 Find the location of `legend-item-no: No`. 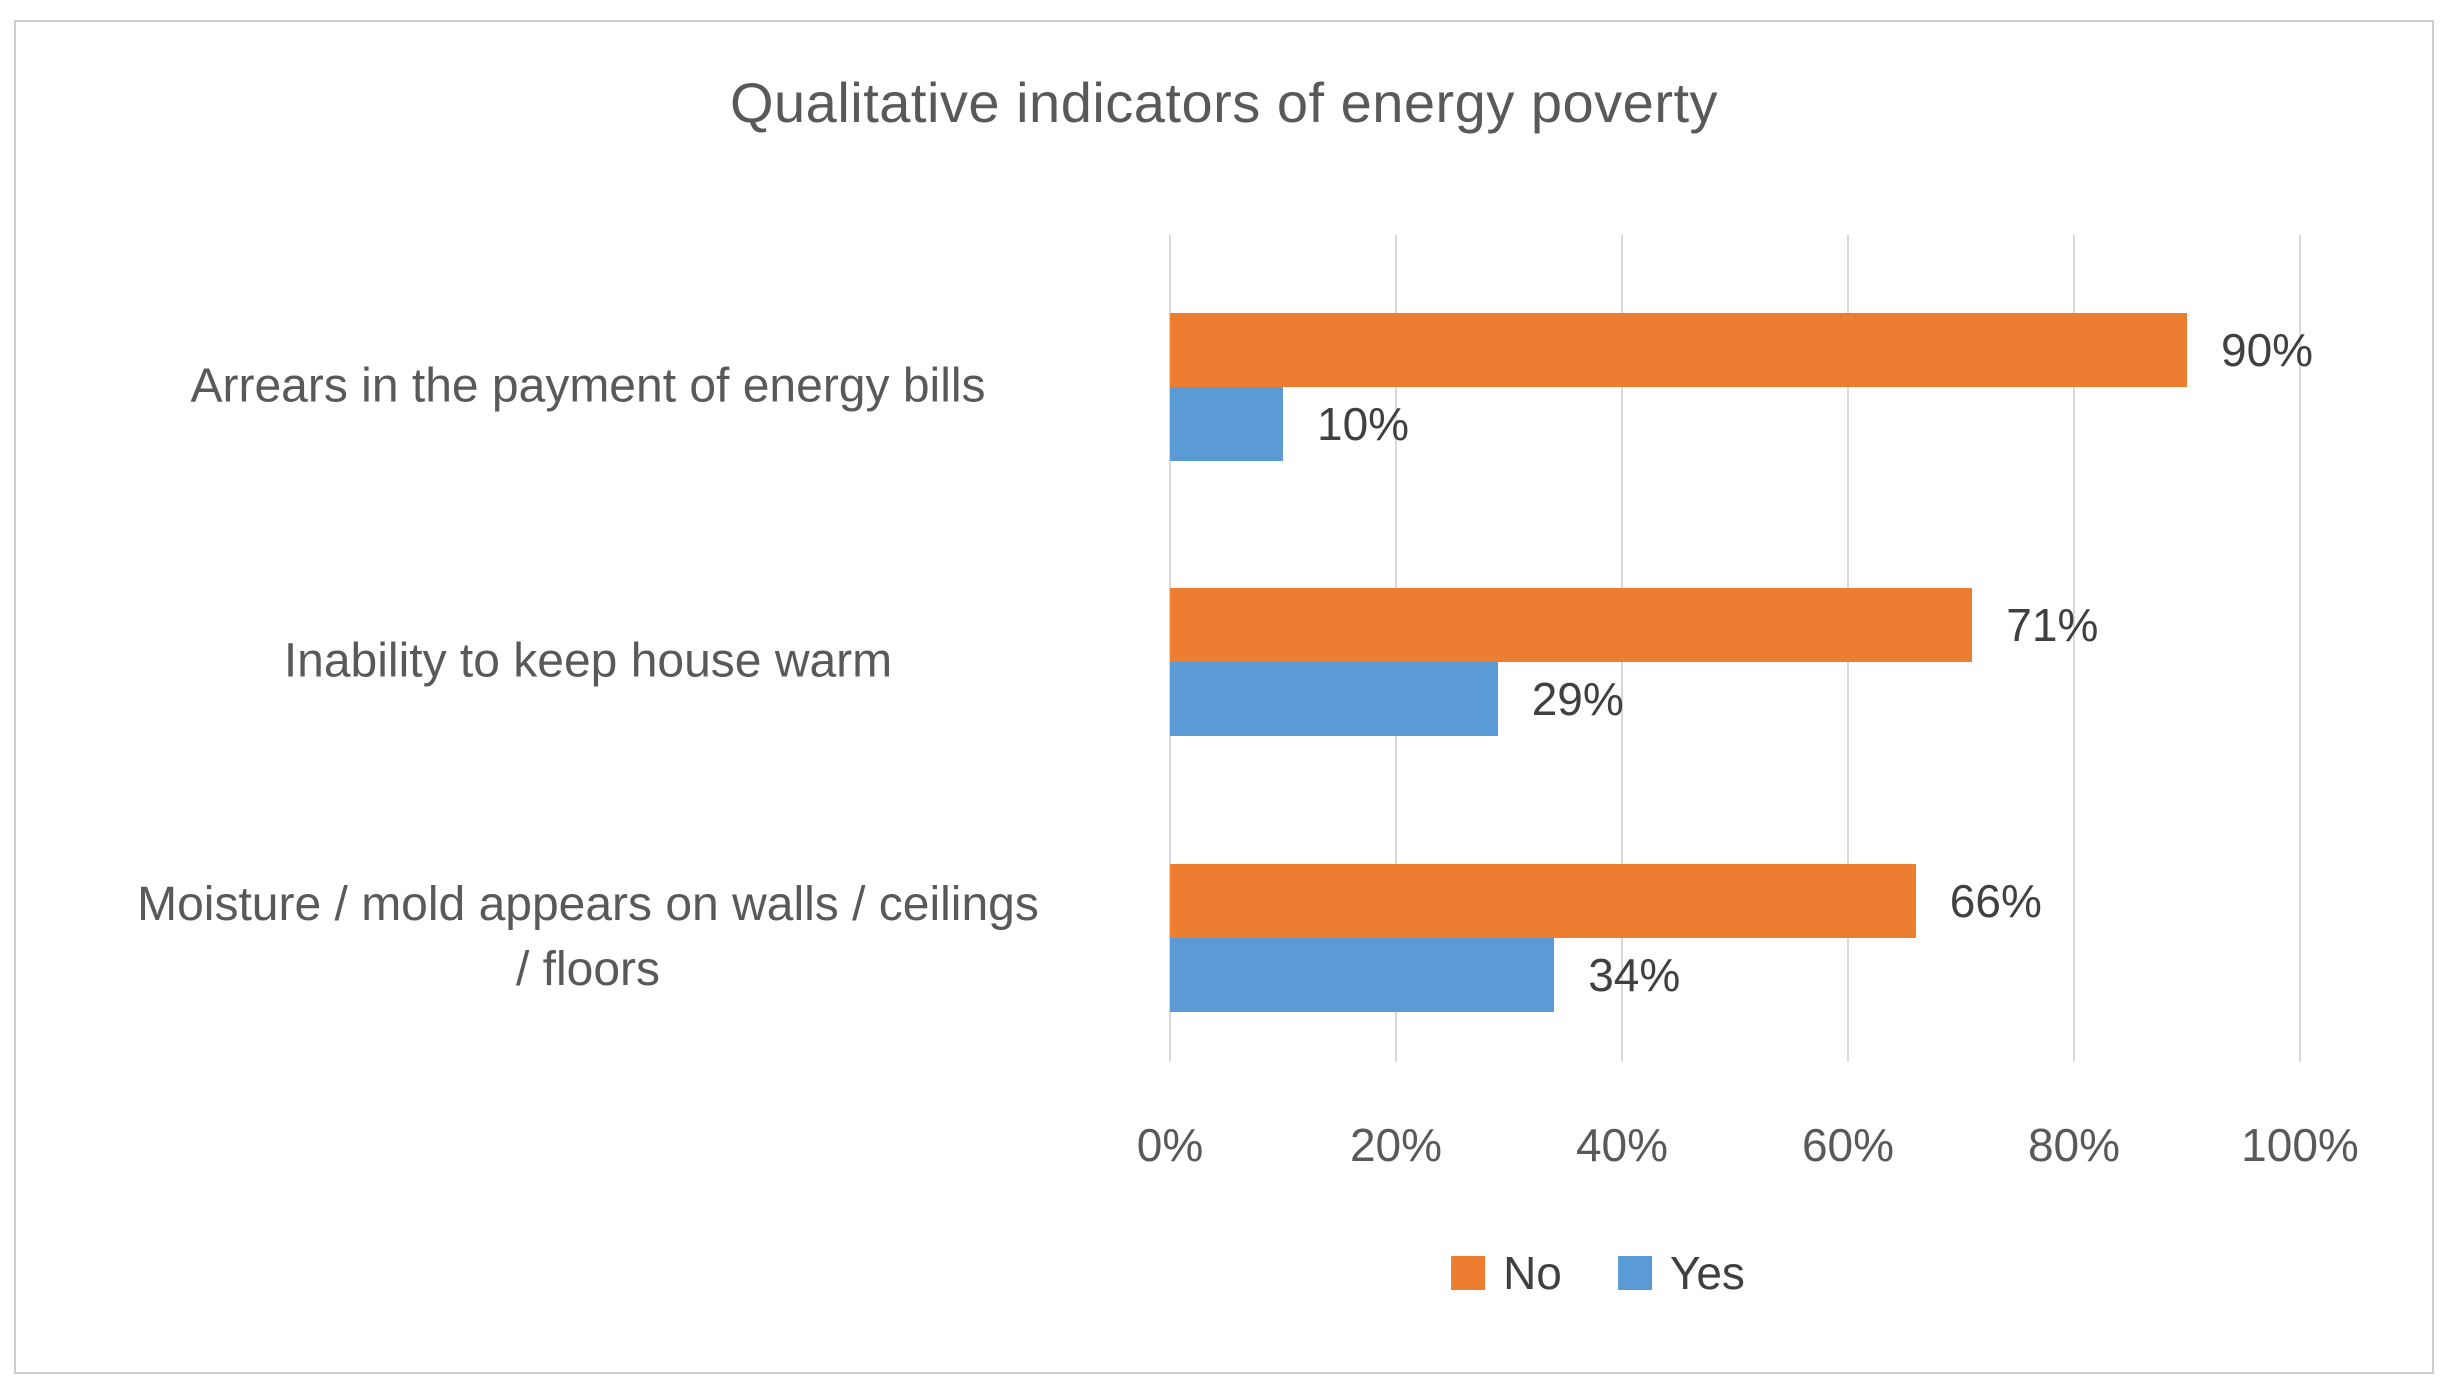

legend-item-no: No is located at coordinates (1506, 1273).